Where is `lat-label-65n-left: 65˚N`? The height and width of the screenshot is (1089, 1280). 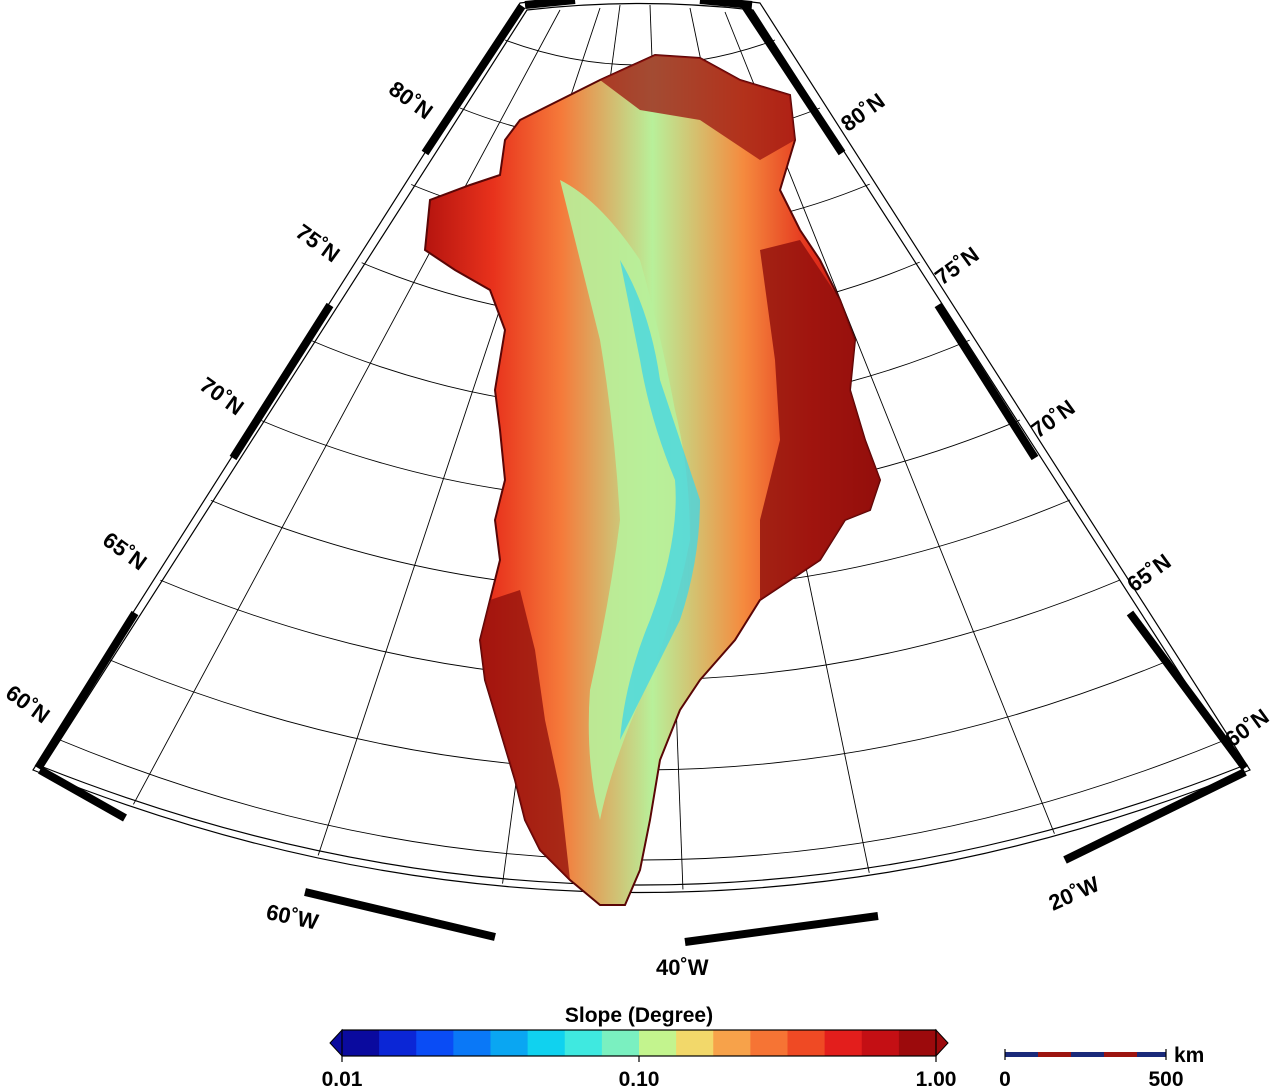
lat-label-65n-left: 65˚N is located at coordinates (124, 551).